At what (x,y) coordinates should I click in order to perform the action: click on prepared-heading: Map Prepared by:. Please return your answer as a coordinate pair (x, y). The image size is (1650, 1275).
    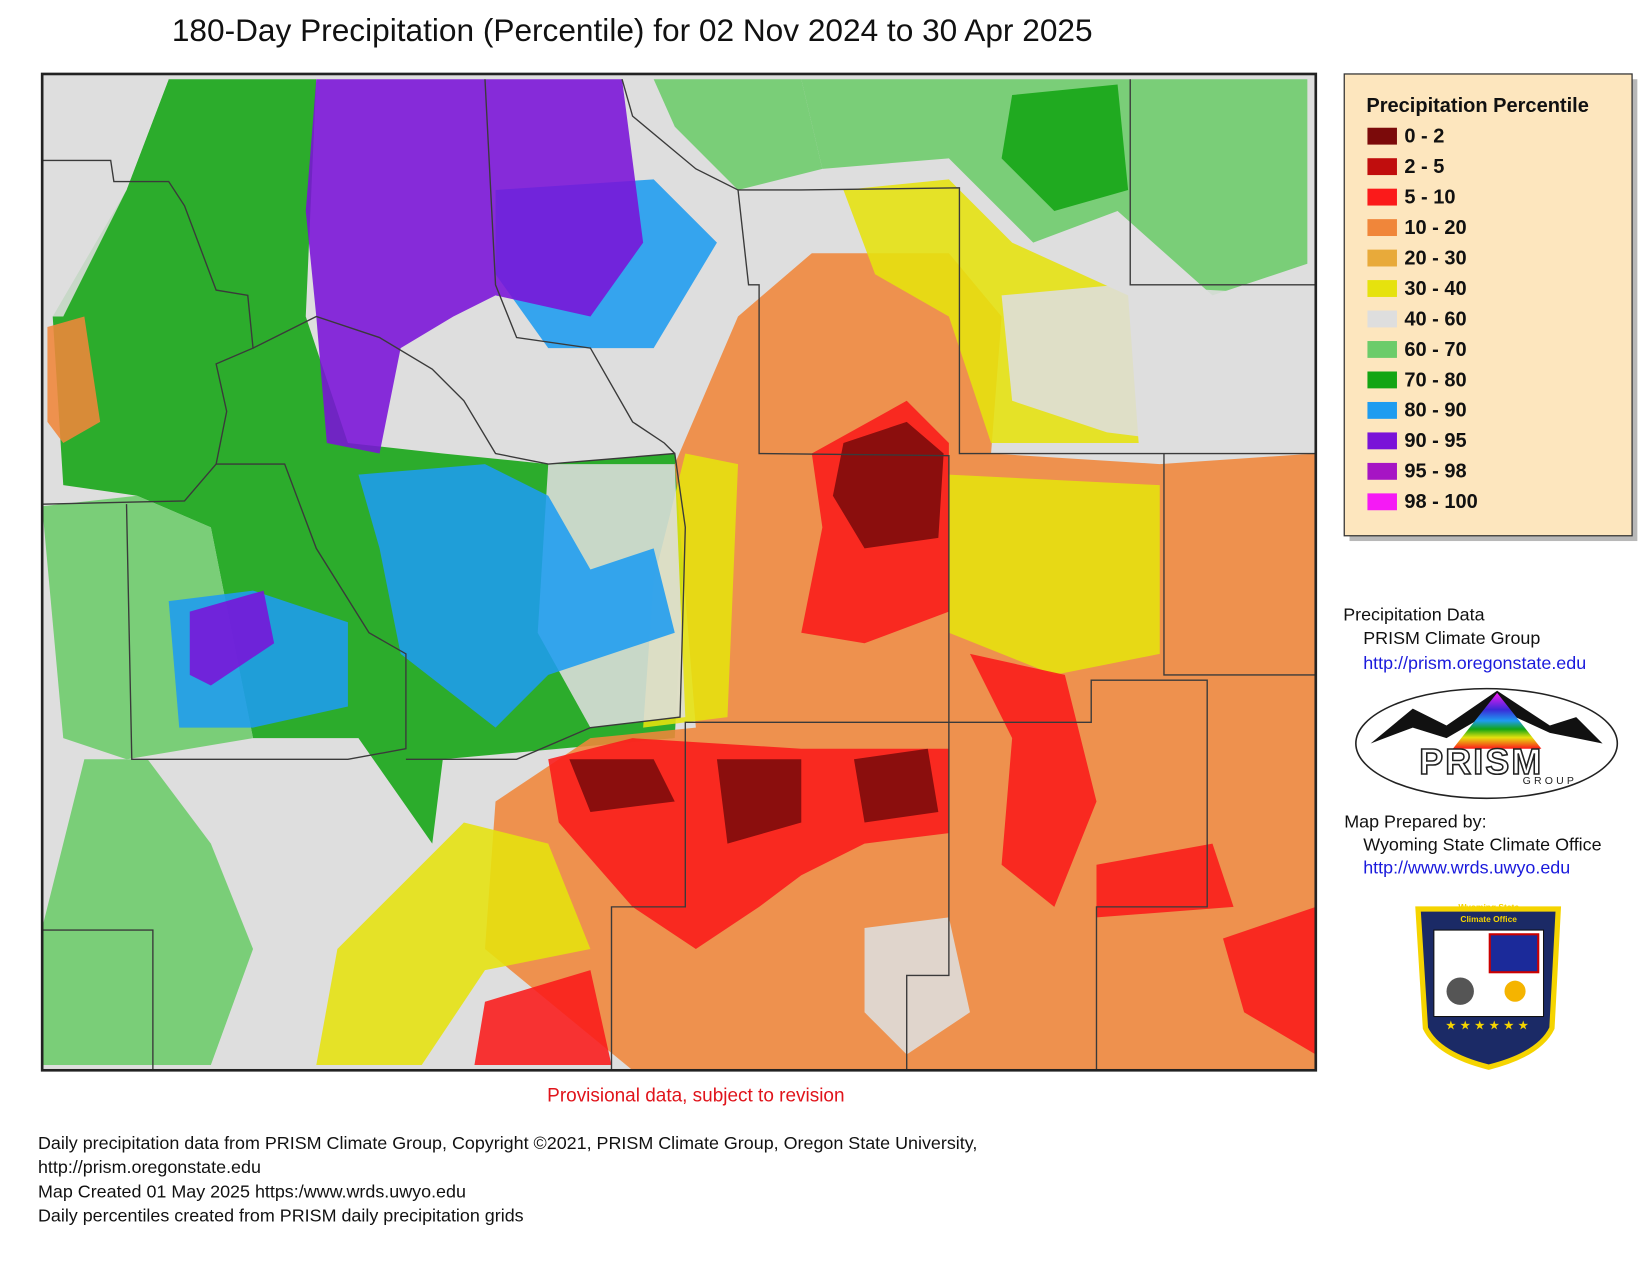
    Looking at the image, I should click on (1415, 821).